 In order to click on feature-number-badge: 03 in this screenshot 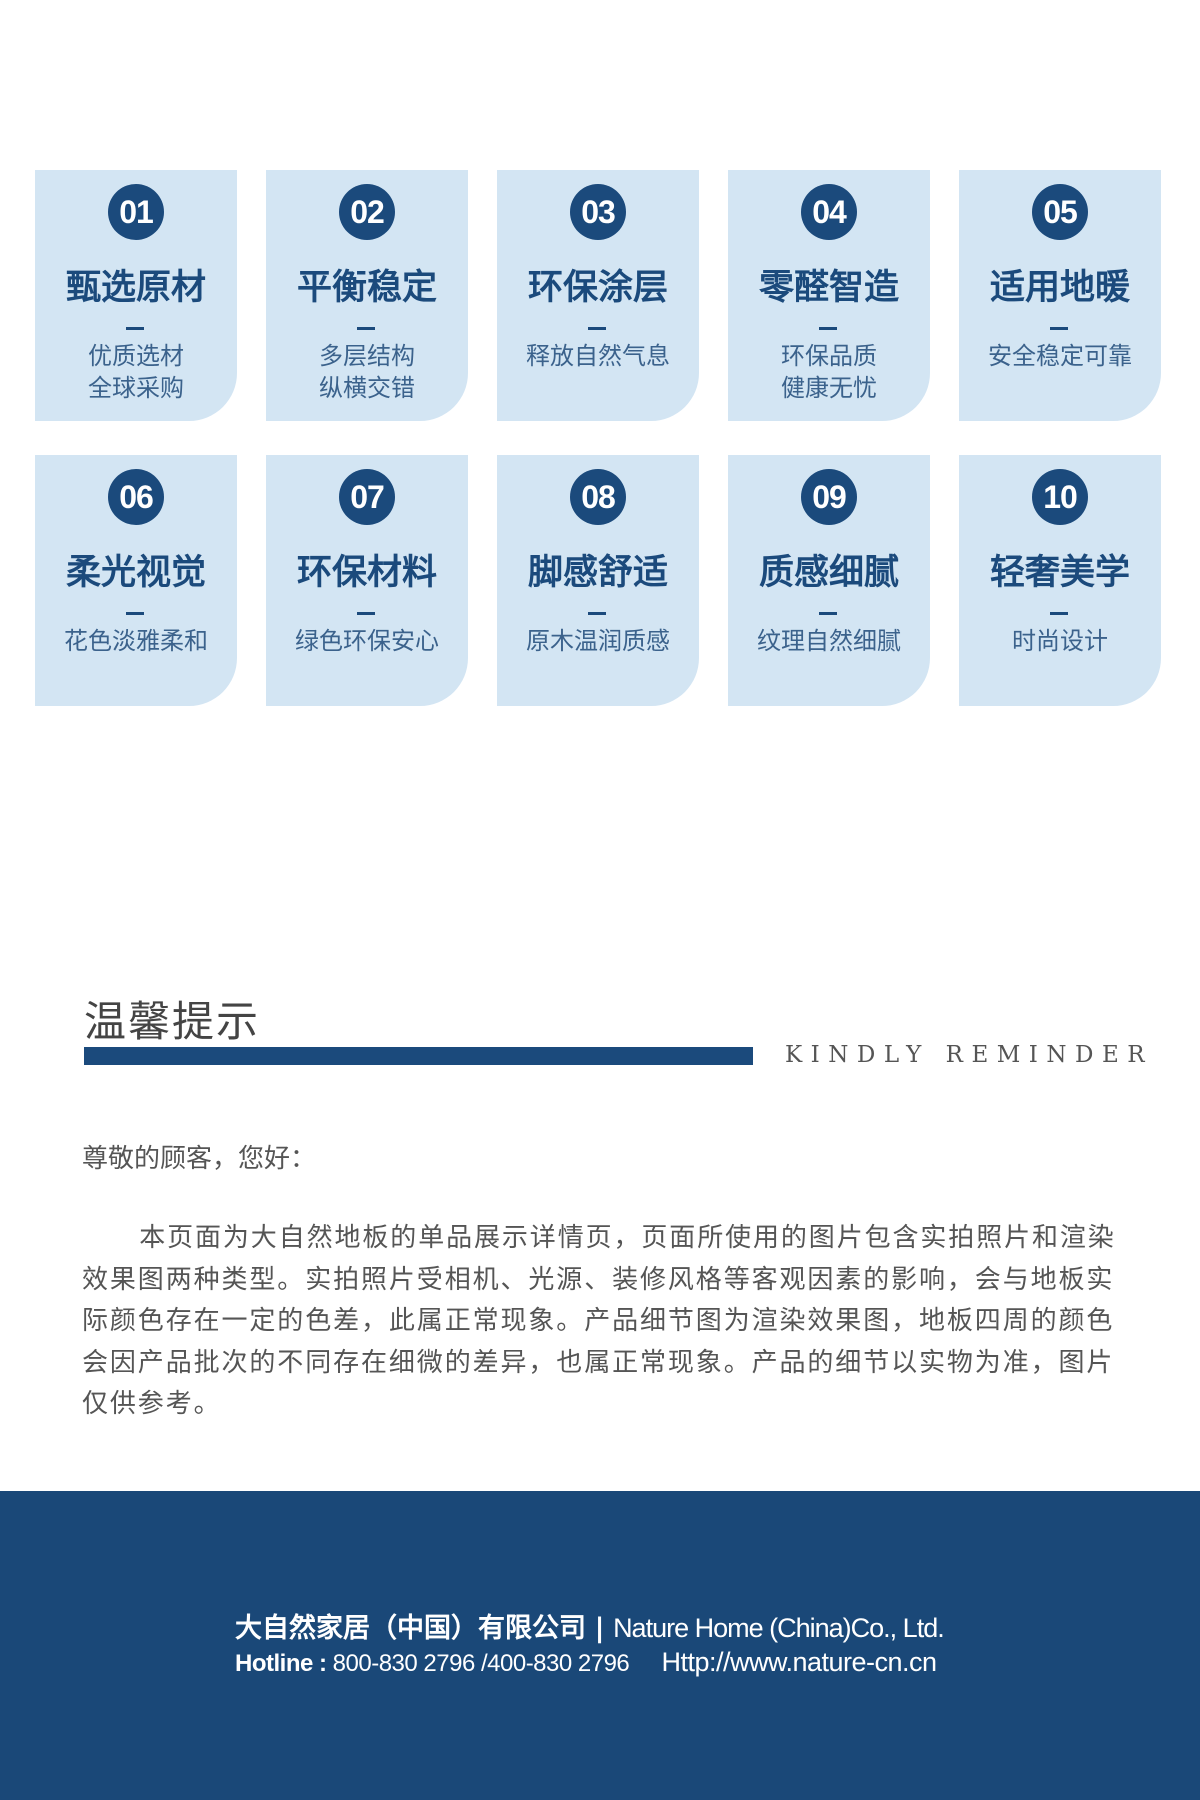, I will do `click(598, 212)`.